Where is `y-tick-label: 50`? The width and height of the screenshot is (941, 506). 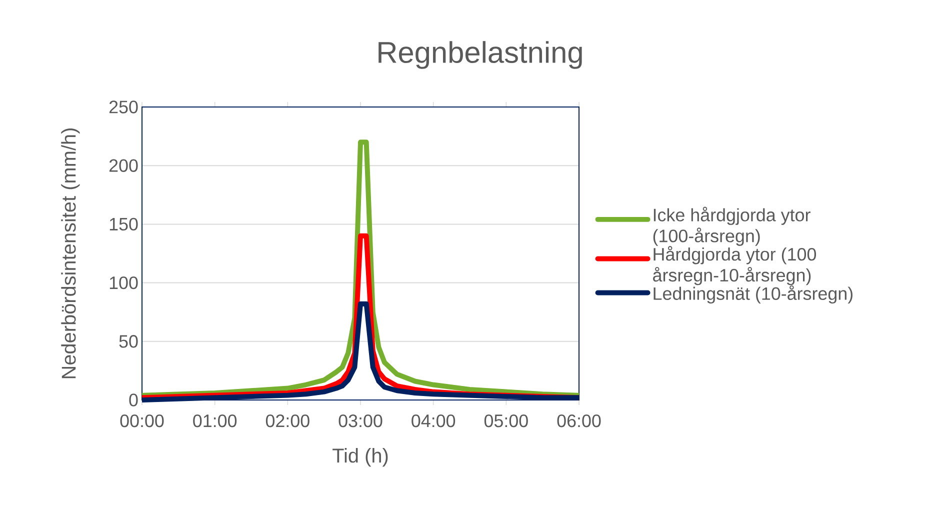 y-tick-label: 50 is located at coordinates (128, 341).